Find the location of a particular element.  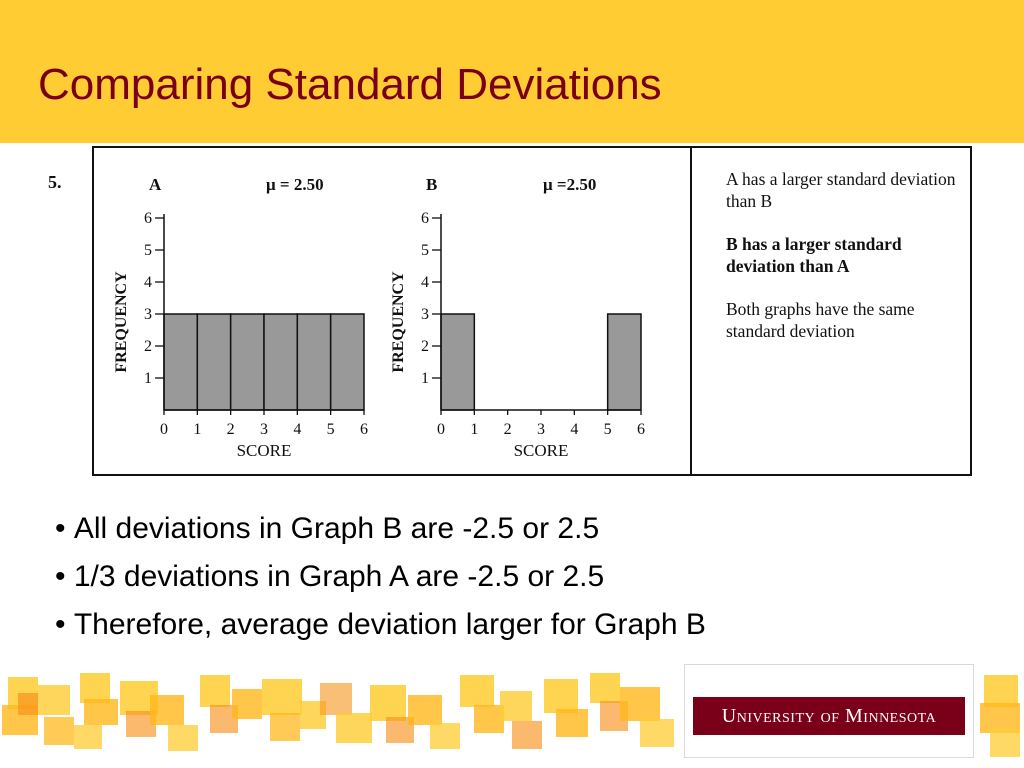

mean-annotation: μ =2.50 is located at coordinates (569, 184).